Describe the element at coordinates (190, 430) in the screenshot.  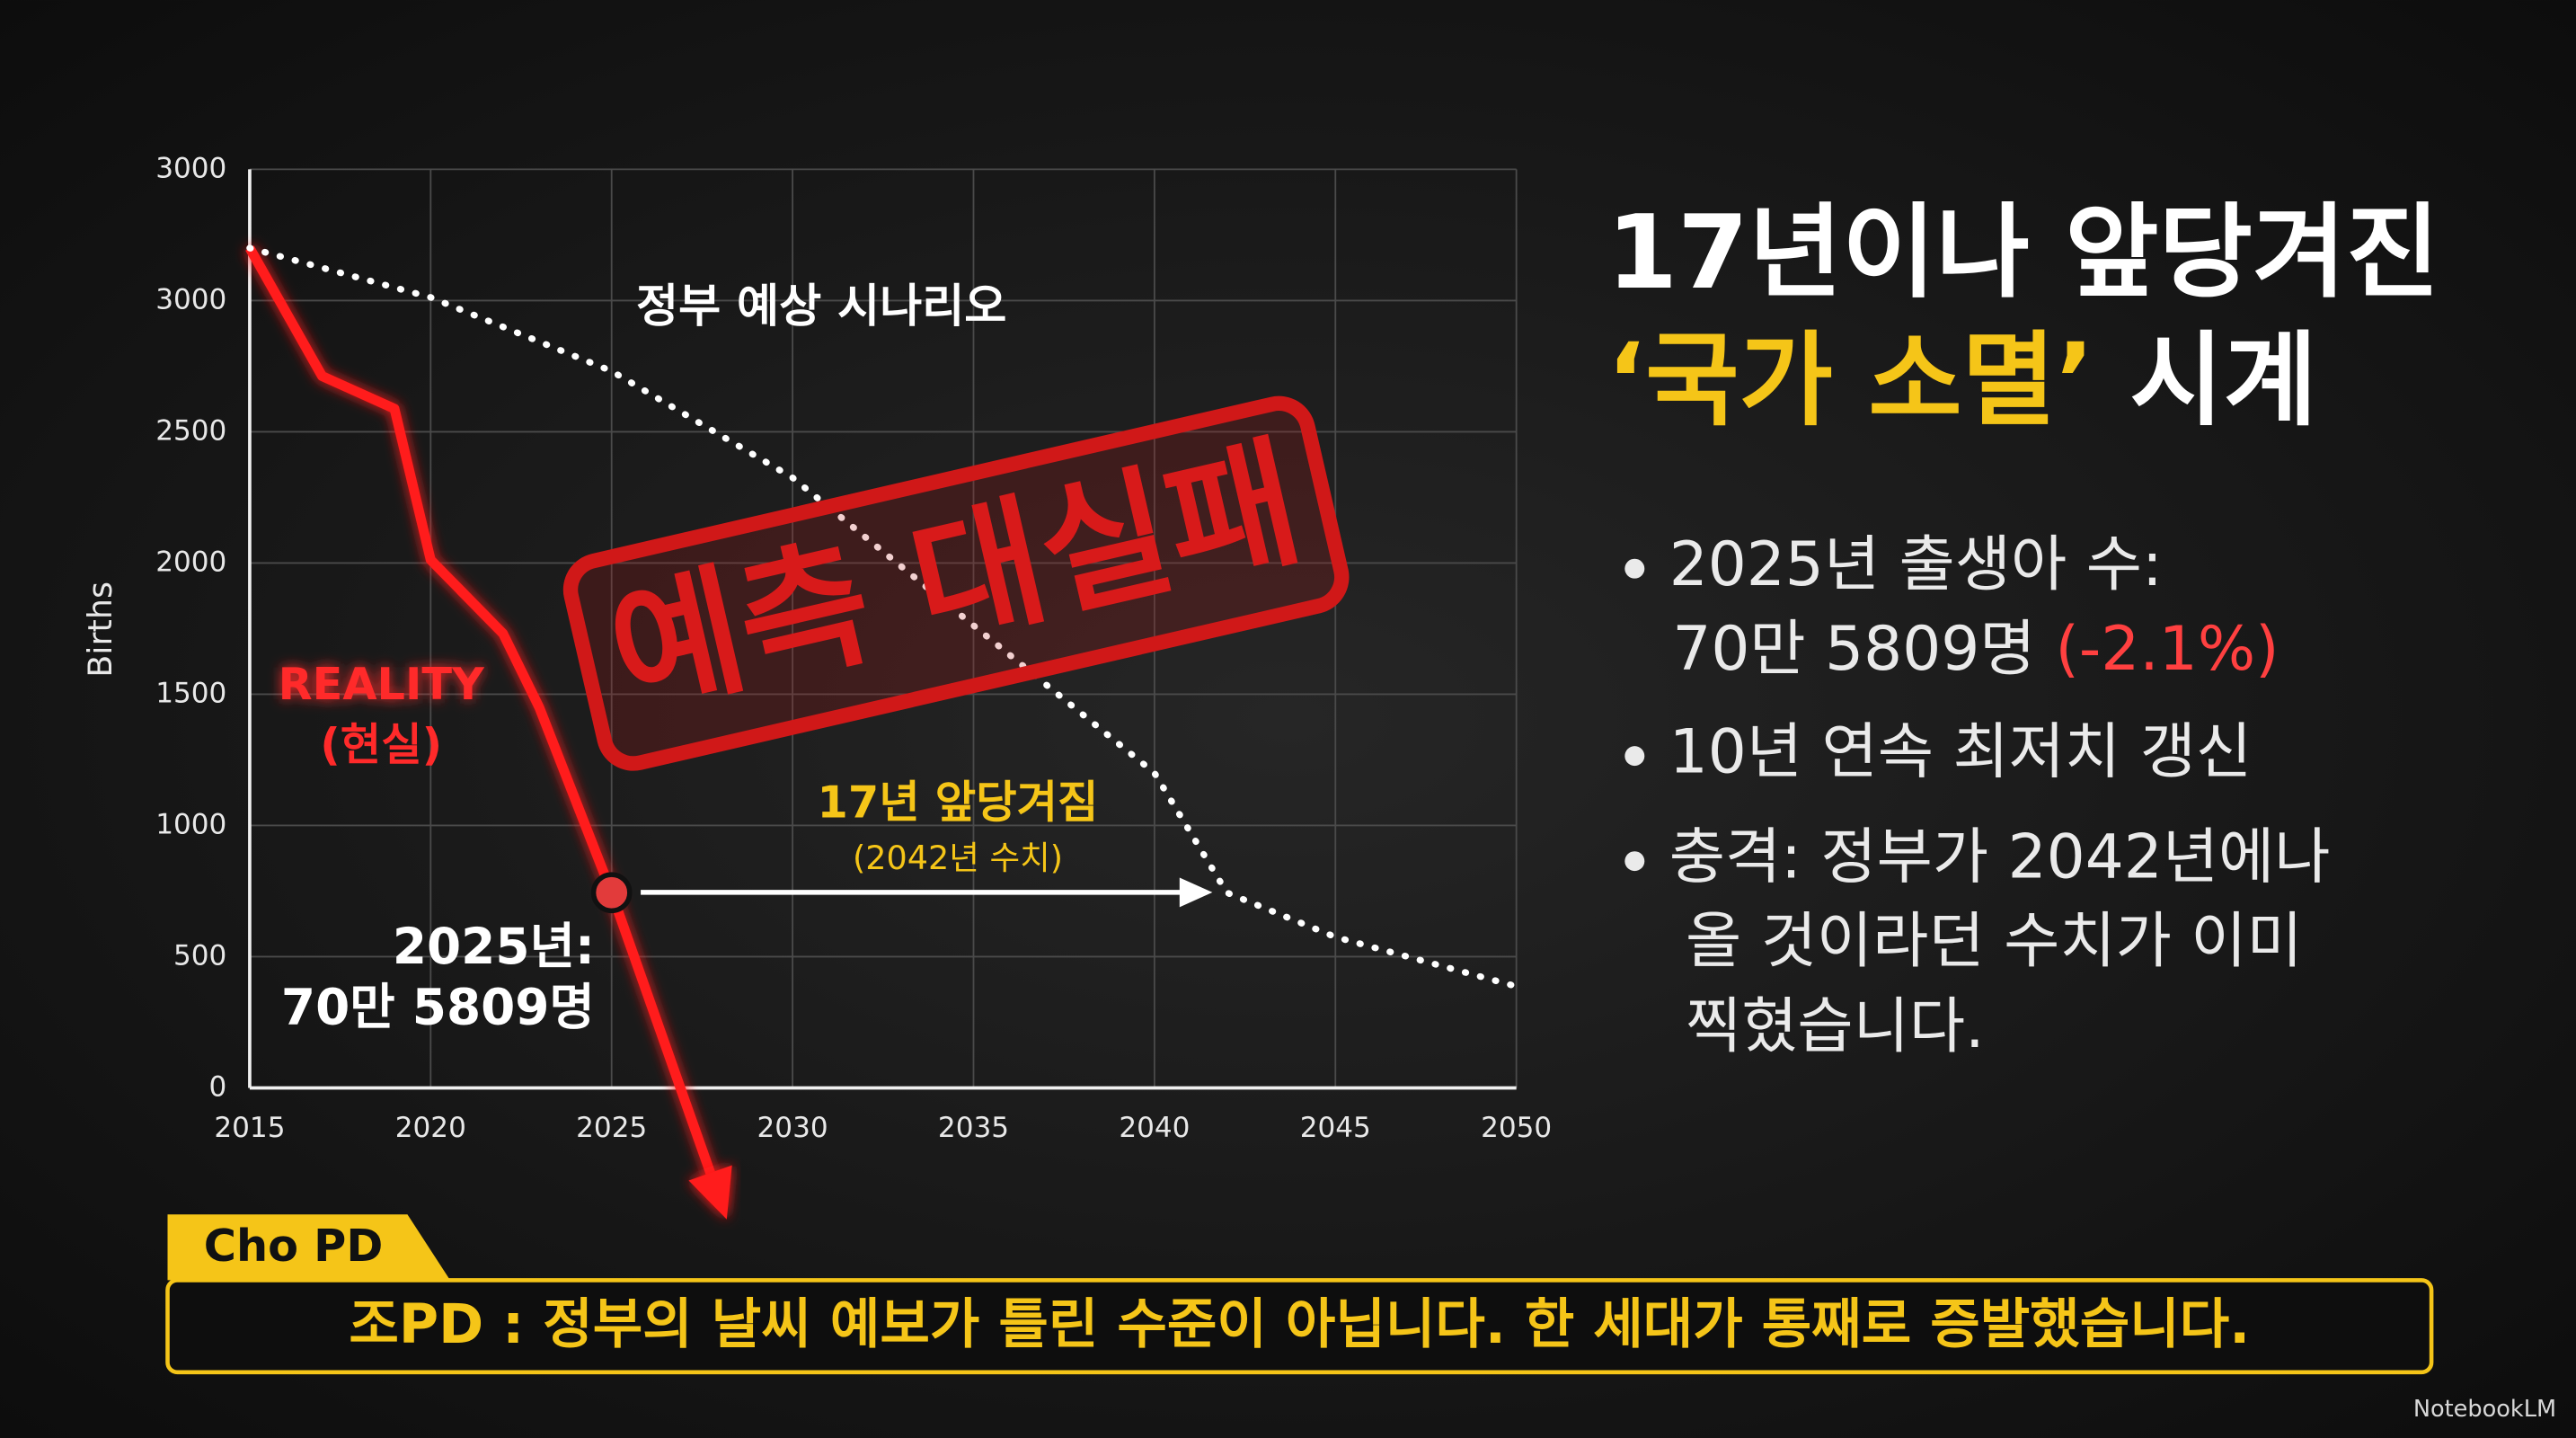
I see `y-tick-label: 2500` at that location.